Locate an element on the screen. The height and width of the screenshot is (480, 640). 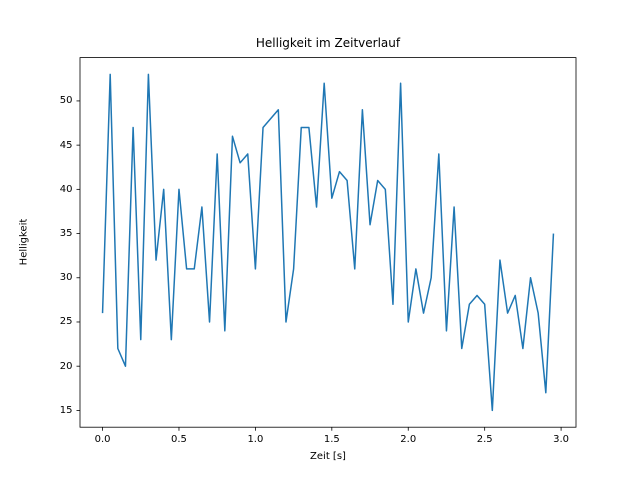
y-tick-label: 20 is located at coordinates (66, 366).